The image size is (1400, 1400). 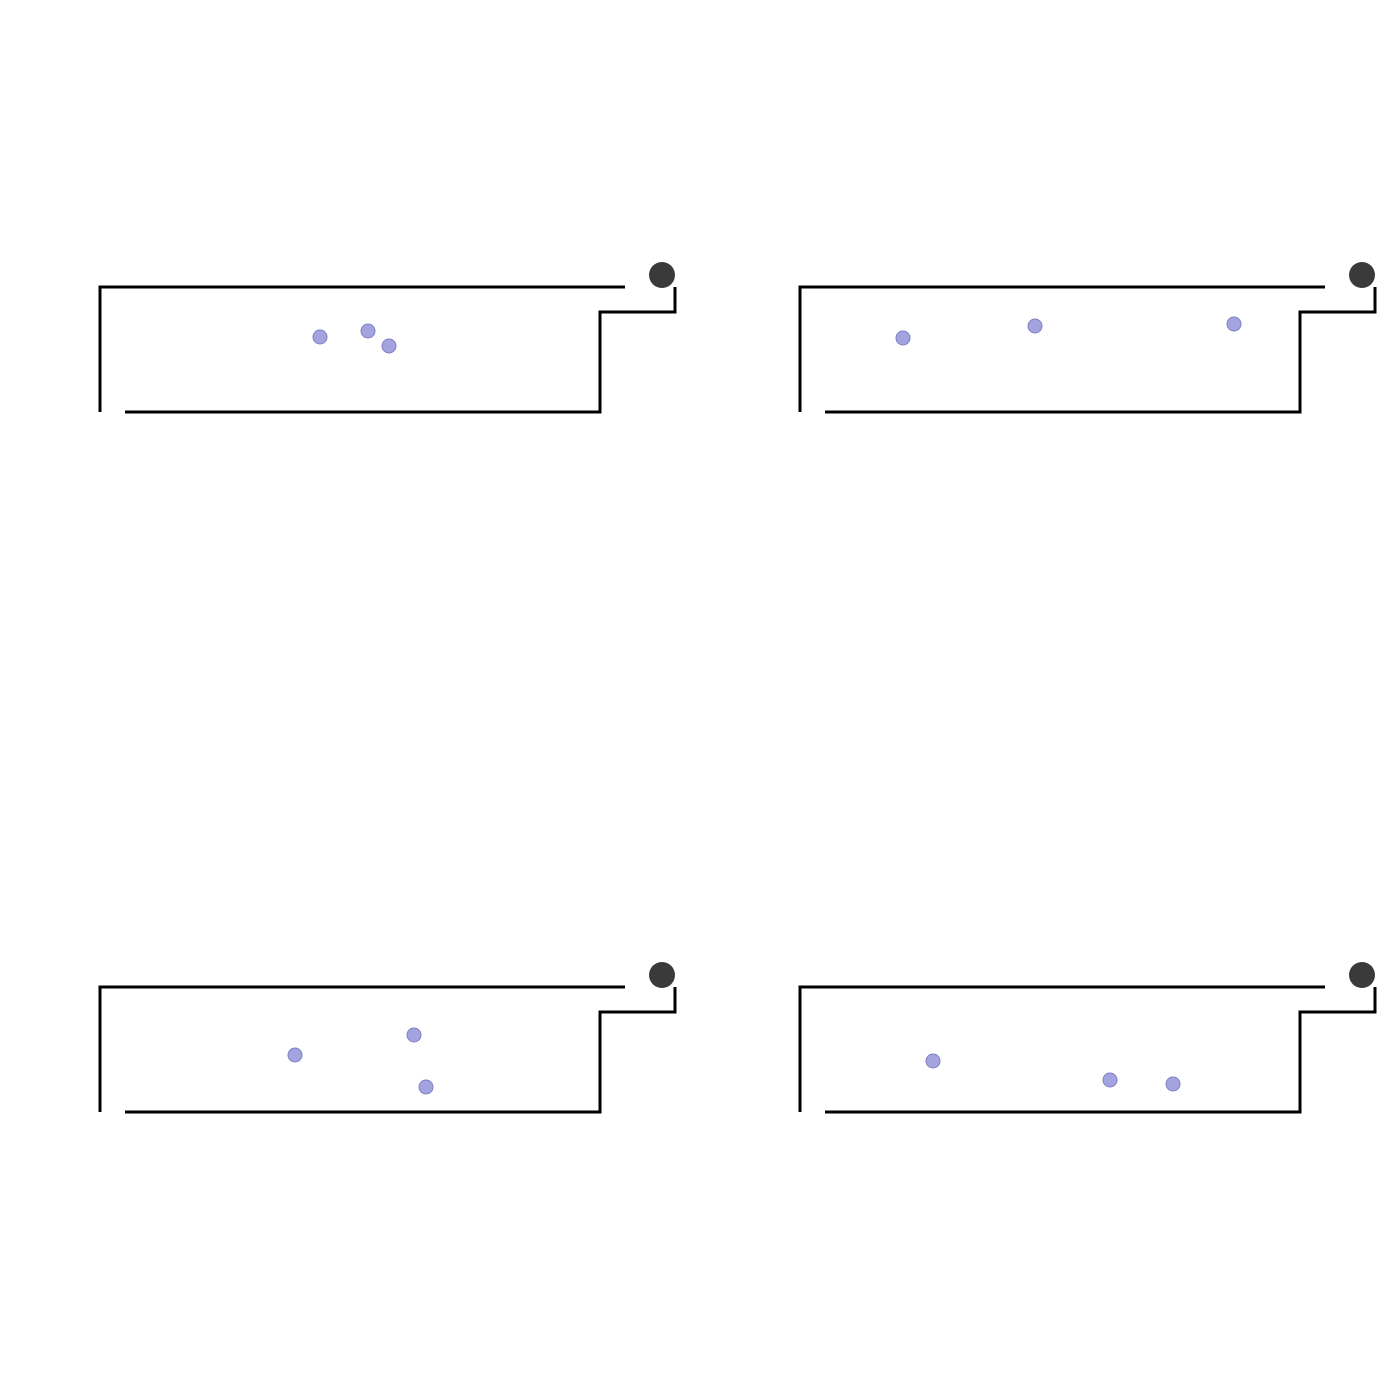 I want to click on panel-bottom-right, so click(x=1087, y=1038).